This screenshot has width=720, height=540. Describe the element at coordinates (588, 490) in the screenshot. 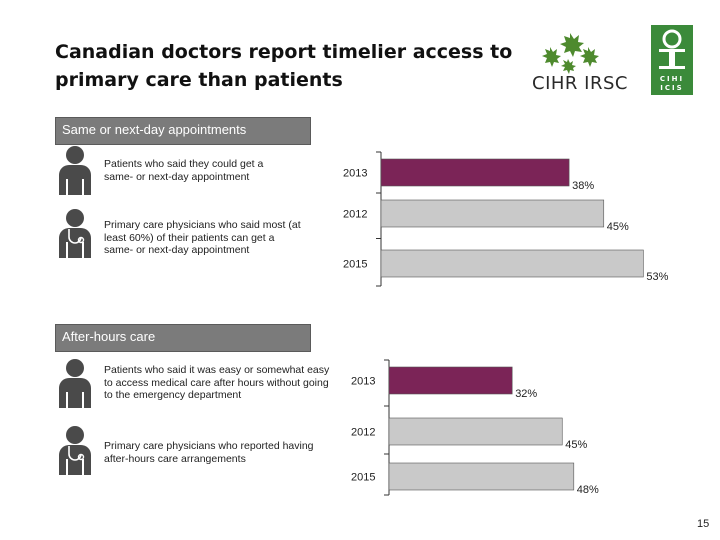

I see `value-label: 48%` at that location.